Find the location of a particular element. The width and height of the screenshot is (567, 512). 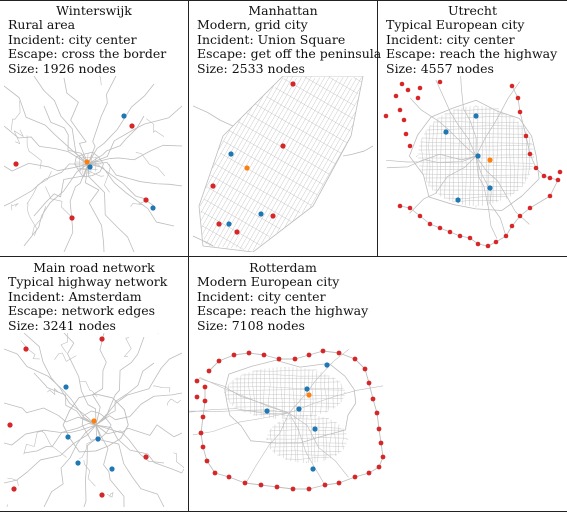

description-line: Escape: reach the highway is located at coordinates (472, 53).